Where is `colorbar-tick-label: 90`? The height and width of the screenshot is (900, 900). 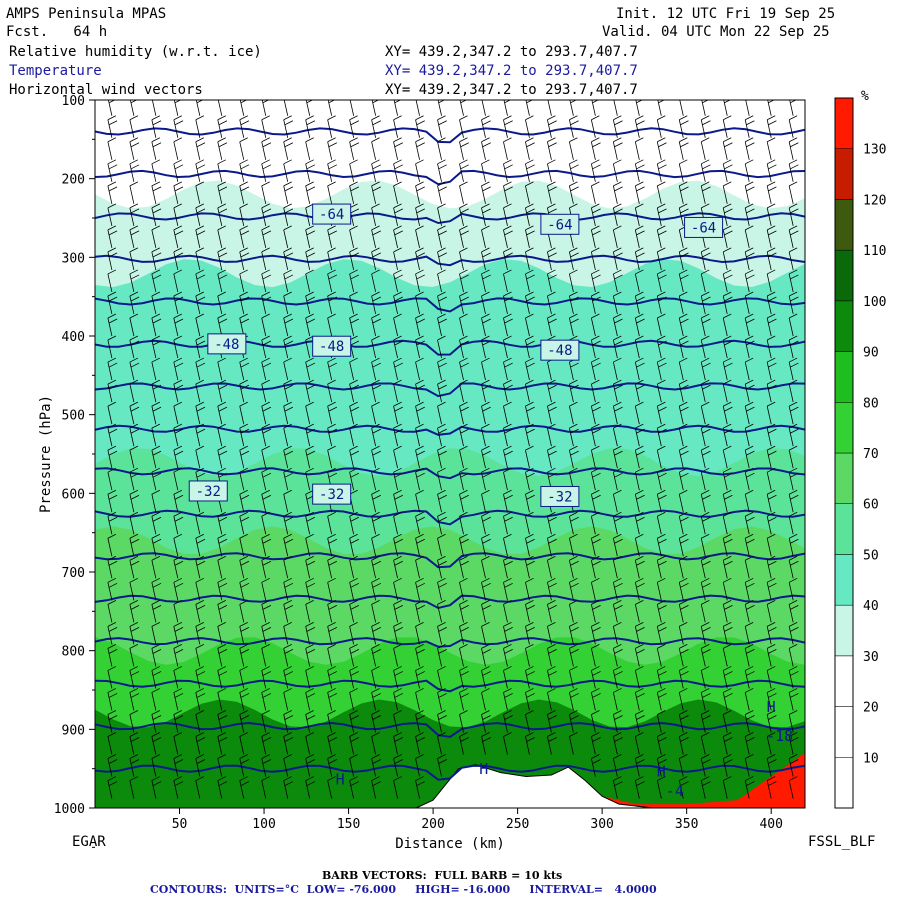
colorbar-tick-label: 90 is located at coordinates (871, 353).